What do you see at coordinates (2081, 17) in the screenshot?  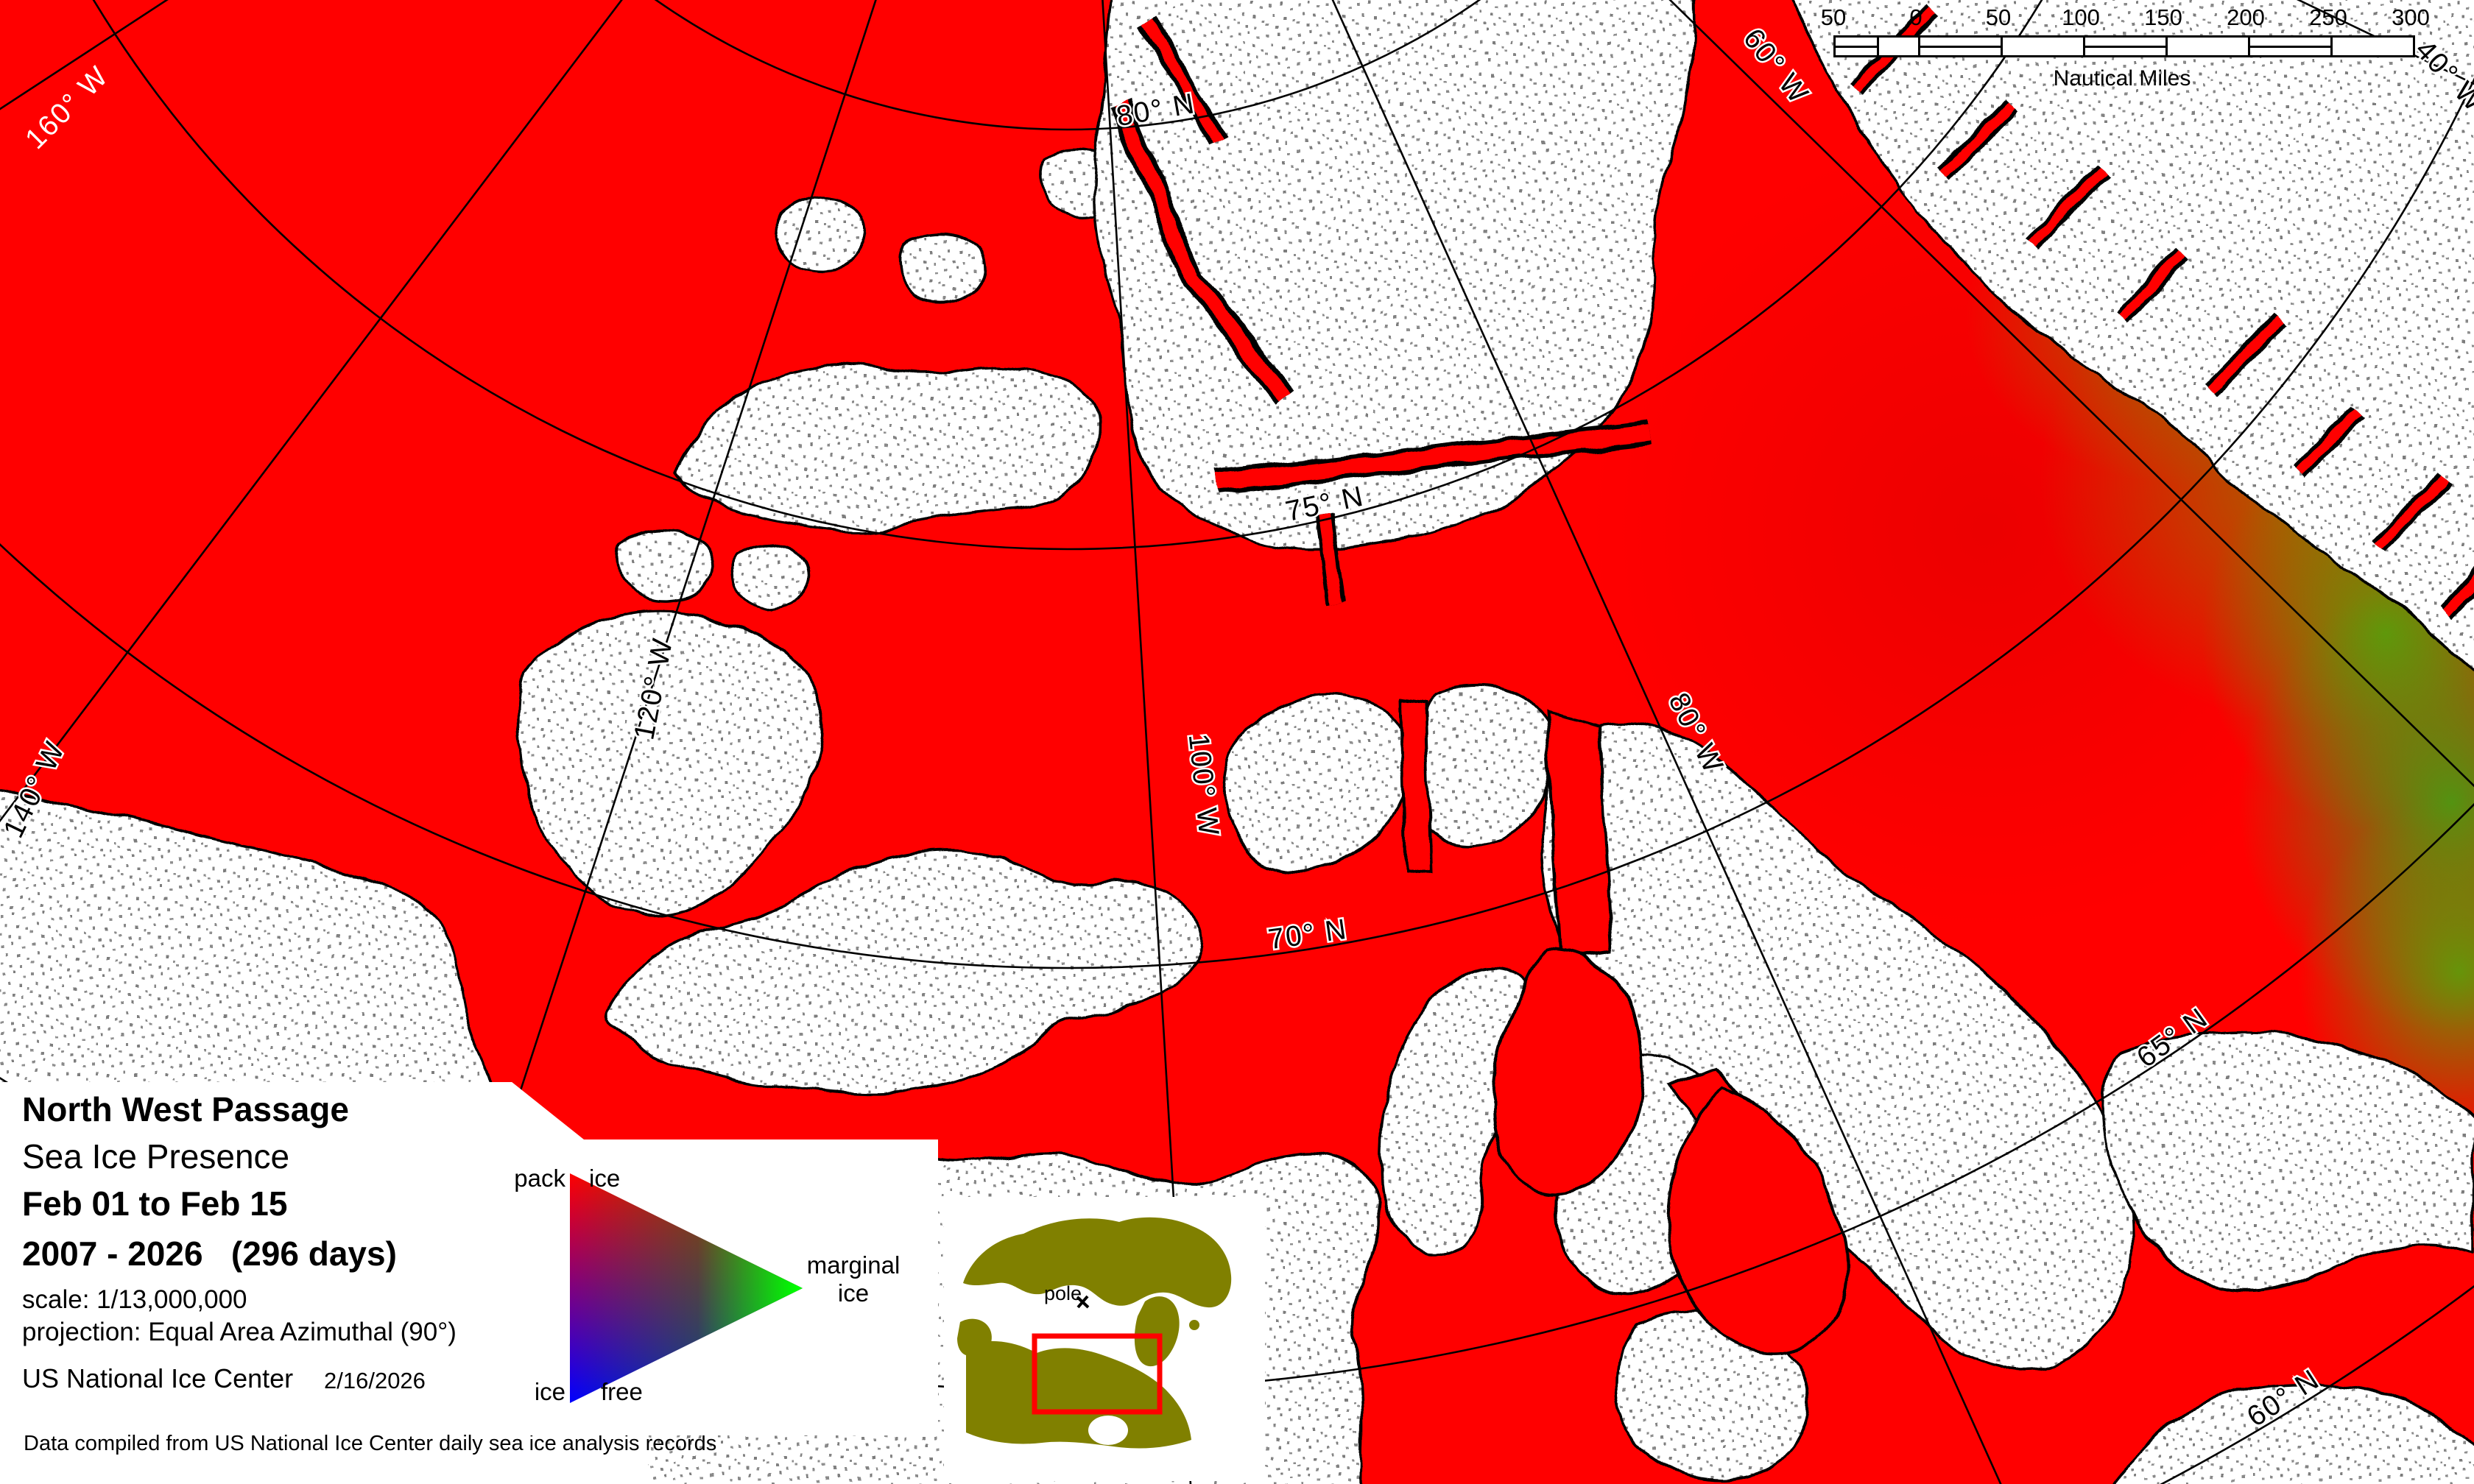 I see `scale-tick: 100` at bounding box center [2081, 17].